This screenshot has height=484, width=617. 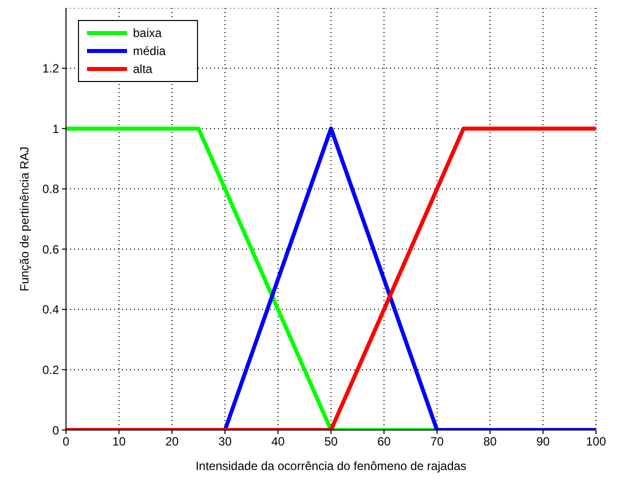 What do you see at coordinates (66, 441) in the screenshot?
I see `x-tick-label: 0` at bounding box center [66, 441].